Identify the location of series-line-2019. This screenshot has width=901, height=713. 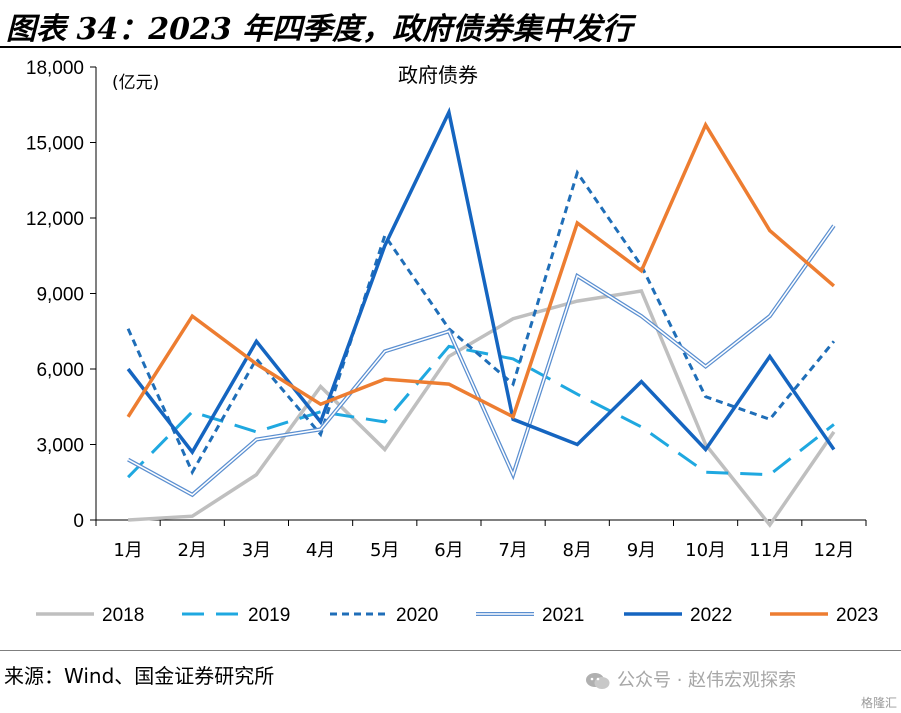
(481, 411).